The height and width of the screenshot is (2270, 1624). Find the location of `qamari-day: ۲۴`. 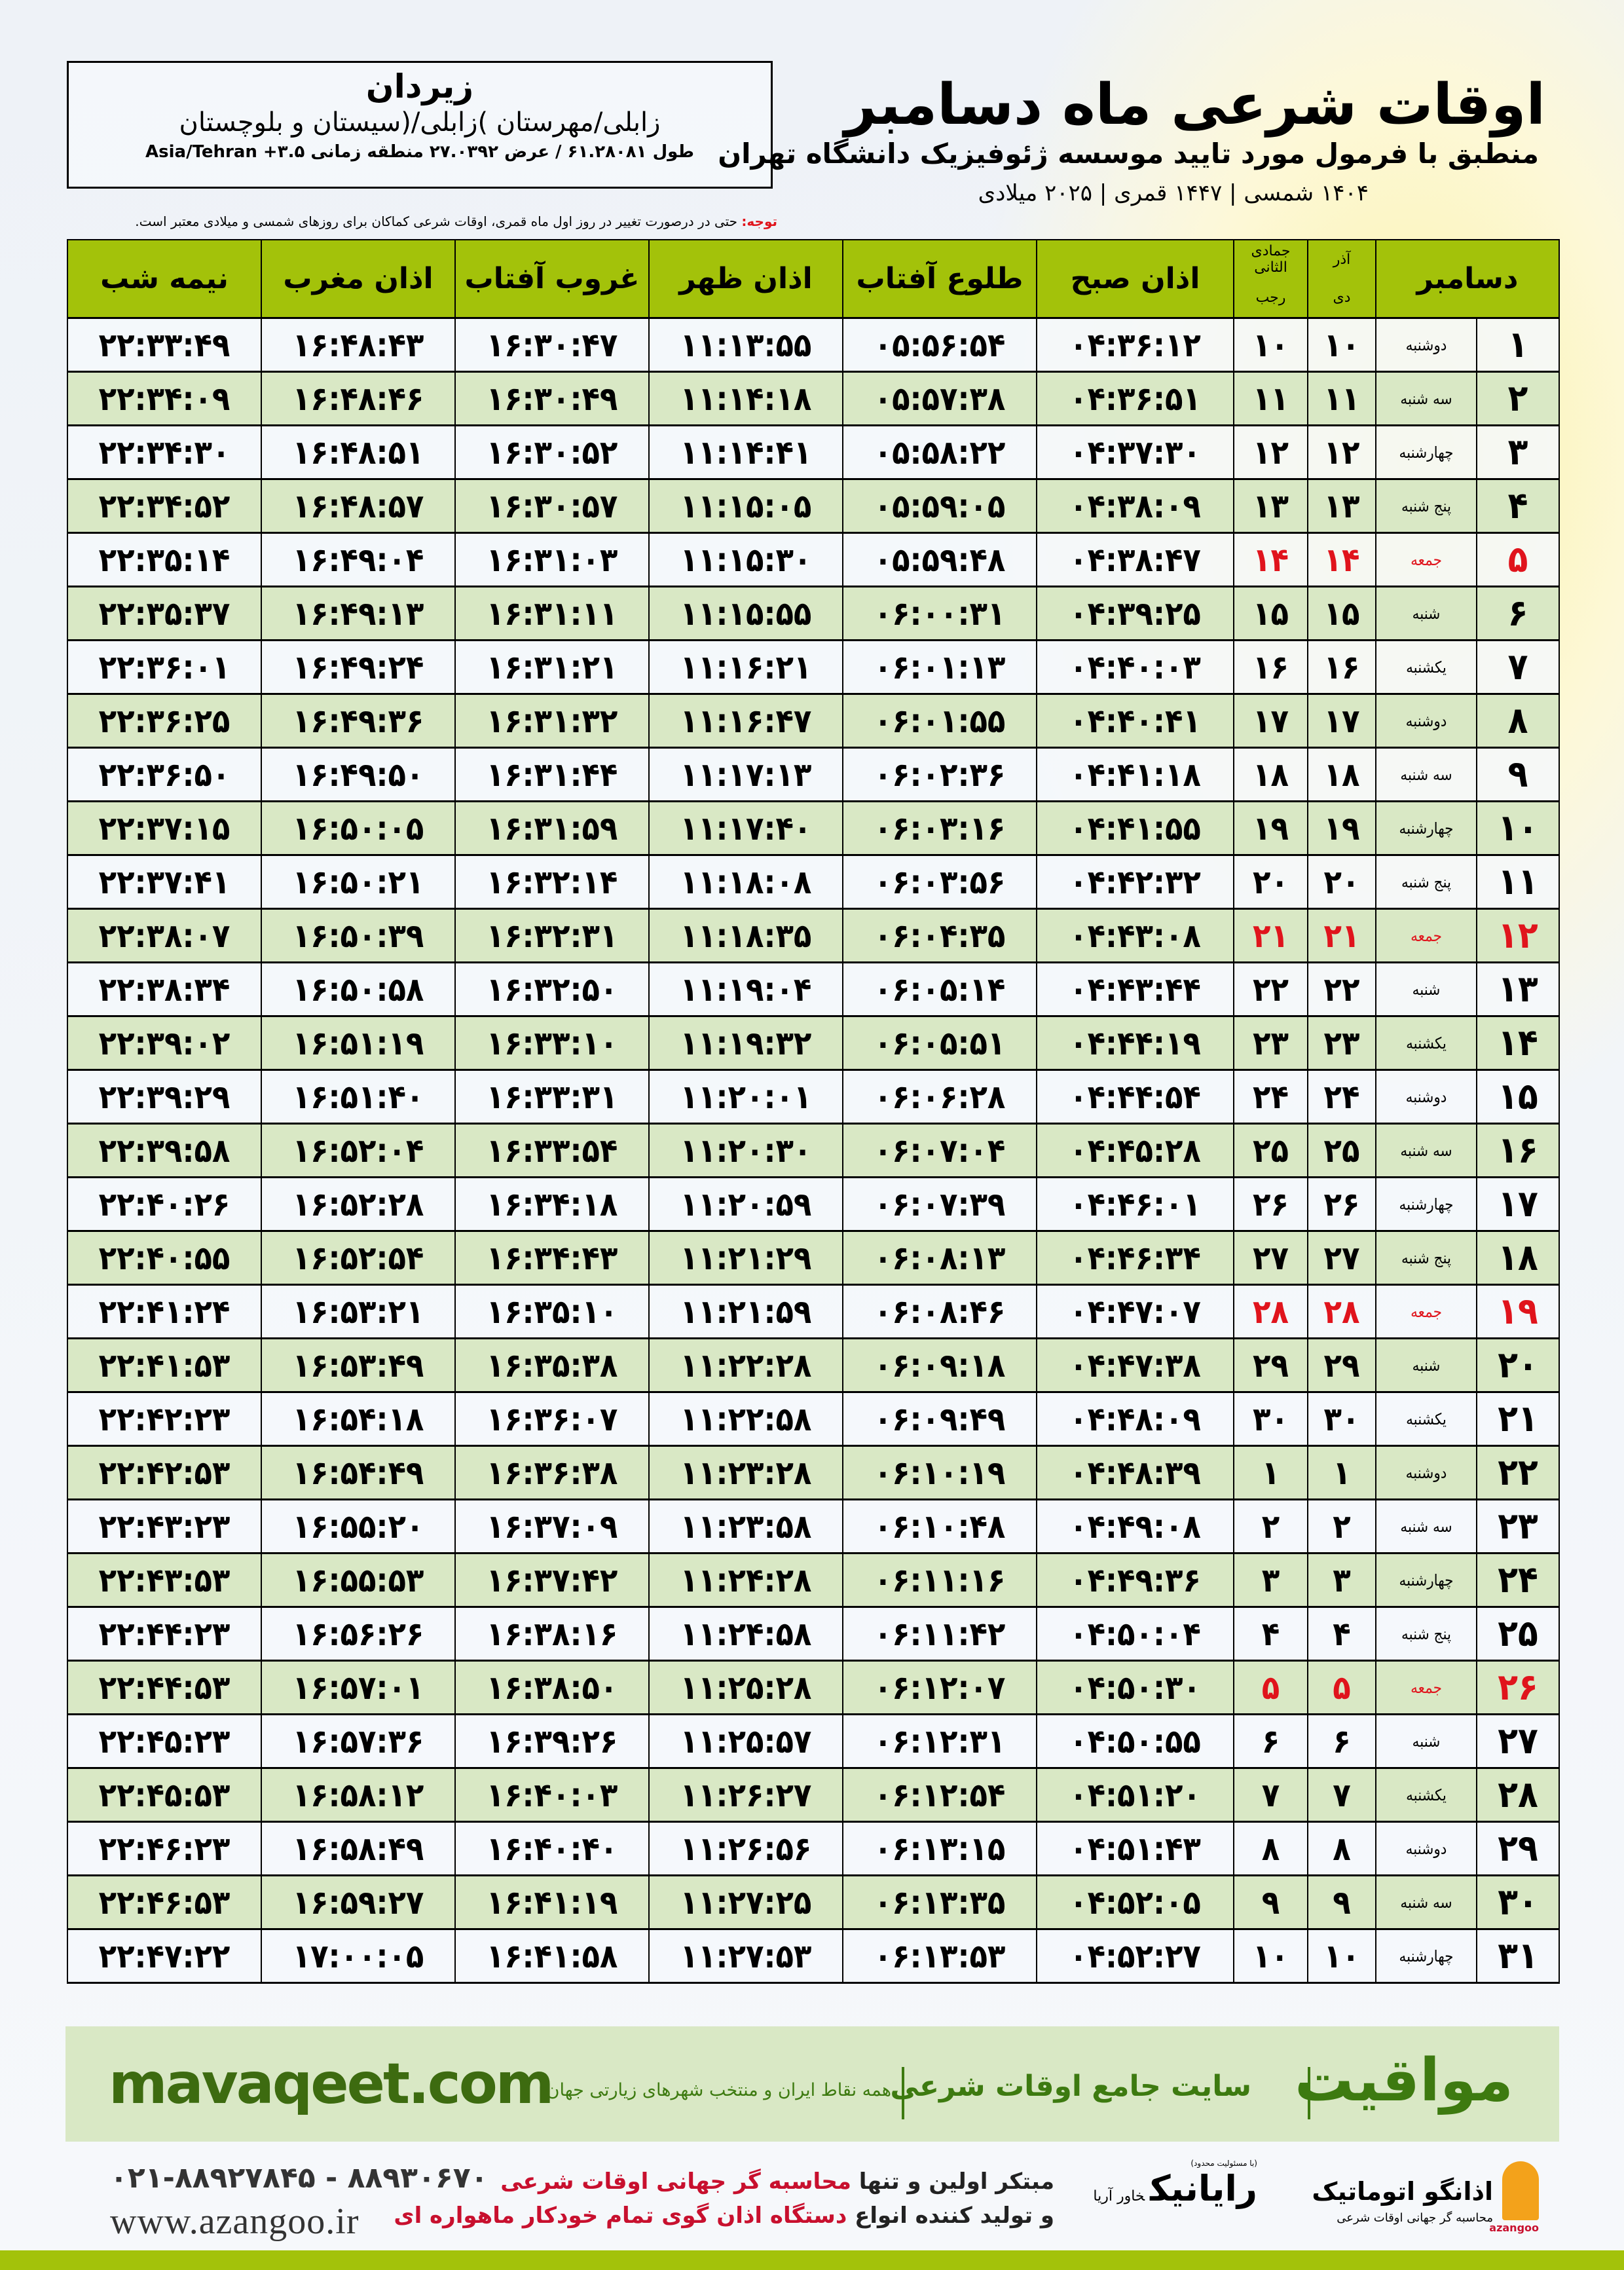

qamari-day: ۲۴ is located at coordinates (1270, 1097).